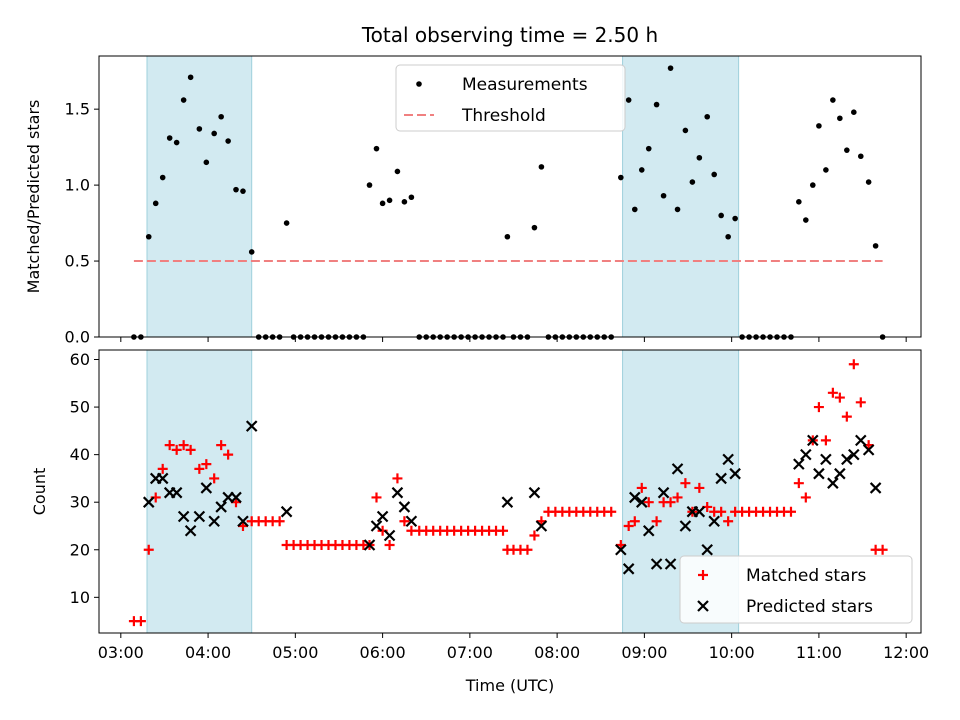 The width and height of the screenshot is (960, 720). Describe the element at coordinates (509, 35) in the screenshot. I see `top-chart-title: Total observing time = 2.50 h` at that location.